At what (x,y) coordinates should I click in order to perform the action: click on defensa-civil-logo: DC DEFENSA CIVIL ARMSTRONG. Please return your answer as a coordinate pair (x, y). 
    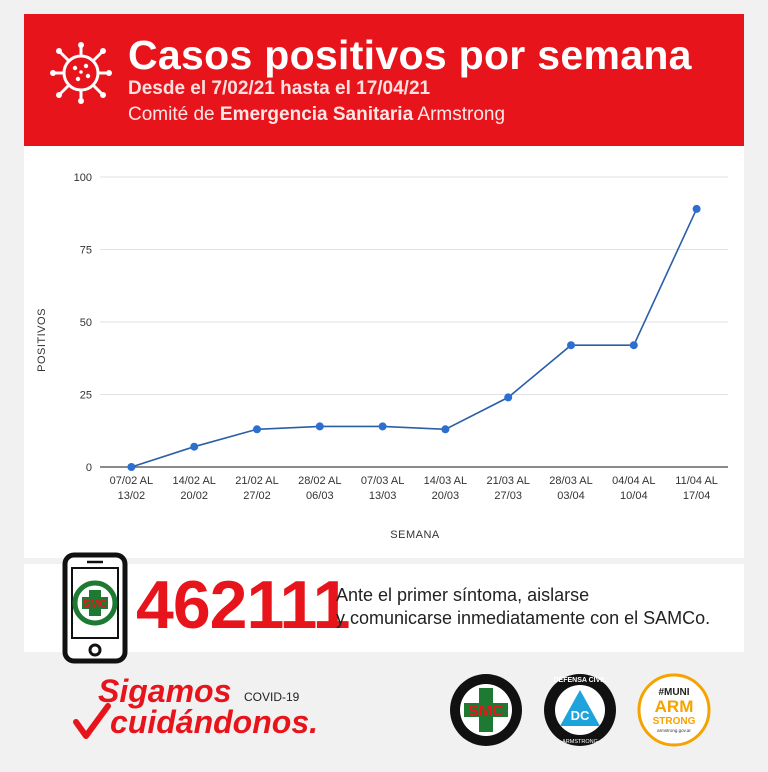
    Looking at the image, I should click on (580, 710).